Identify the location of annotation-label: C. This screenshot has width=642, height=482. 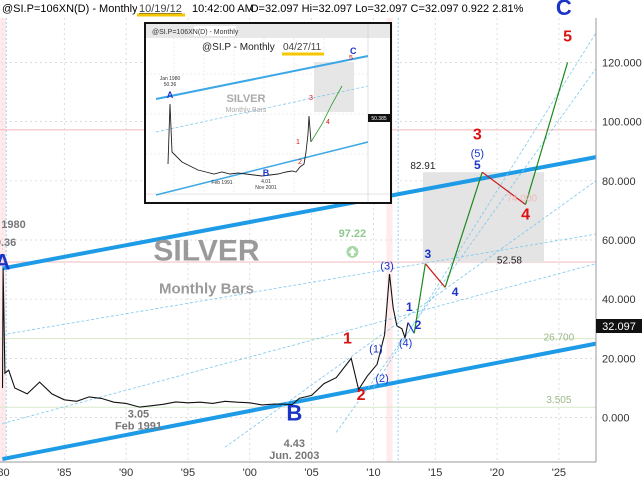
(564, 10).